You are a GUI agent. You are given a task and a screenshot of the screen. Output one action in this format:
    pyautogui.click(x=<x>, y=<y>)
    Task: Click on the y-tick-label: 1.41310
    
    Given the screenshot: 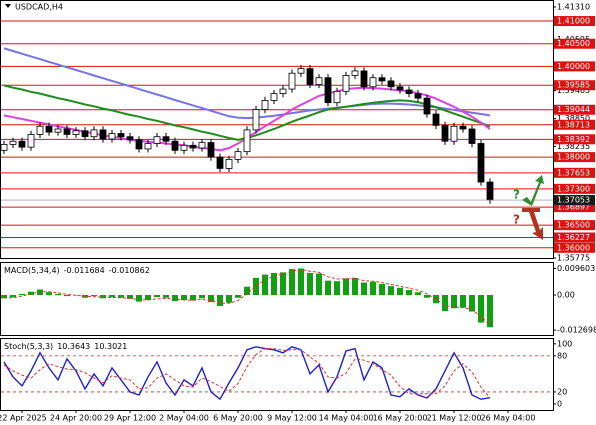 What is the action you would take?
    pyautogui.click(x=573, y=6)
    